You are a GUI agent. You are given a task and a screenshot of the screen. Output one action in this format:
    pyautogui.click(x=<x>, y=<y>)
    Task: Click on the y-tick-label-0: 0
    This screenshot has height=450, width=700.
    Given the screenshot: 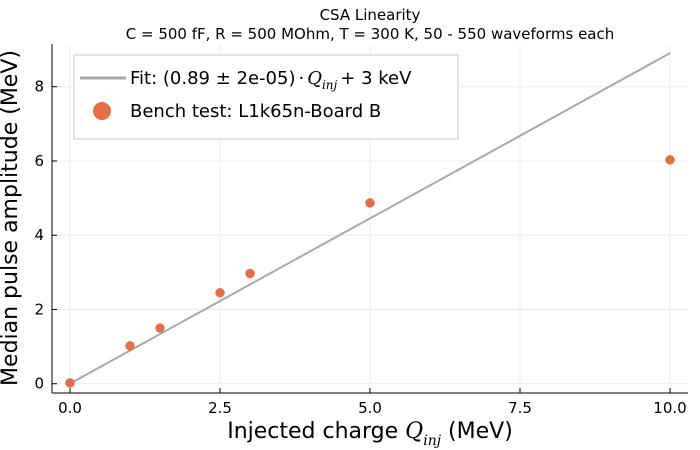 What is the action you would take?
    pyautogui.click(x=39, y=384)
    